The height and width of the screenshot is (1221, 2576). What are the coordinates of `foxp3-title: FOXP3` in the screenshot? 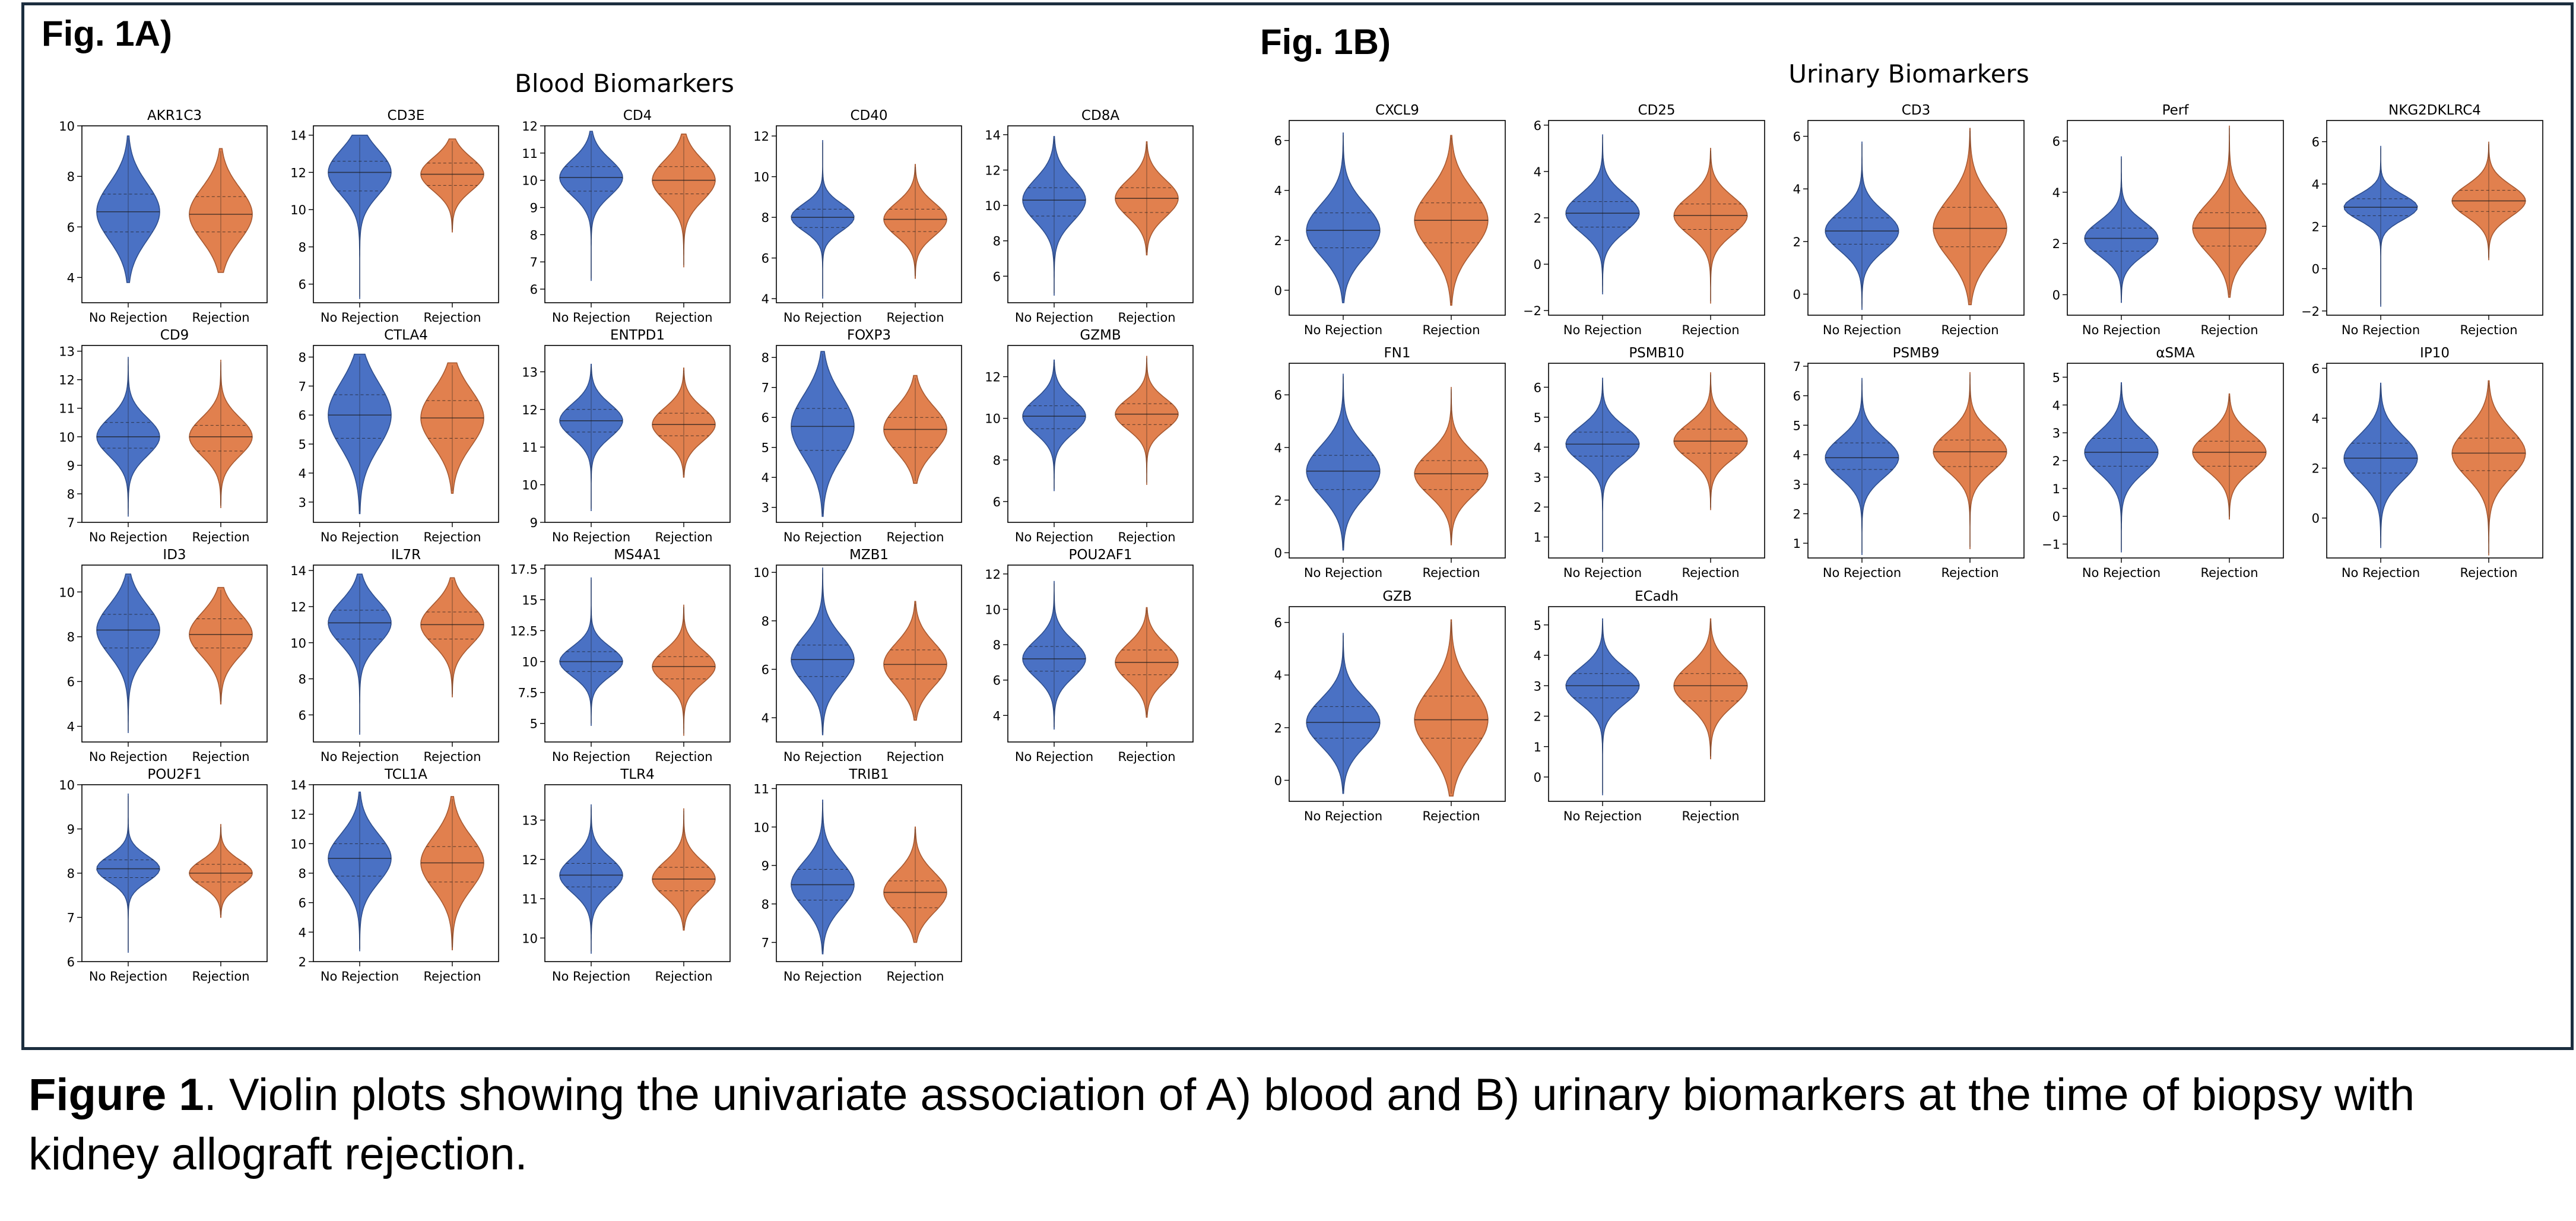 It's located at (869, 335).